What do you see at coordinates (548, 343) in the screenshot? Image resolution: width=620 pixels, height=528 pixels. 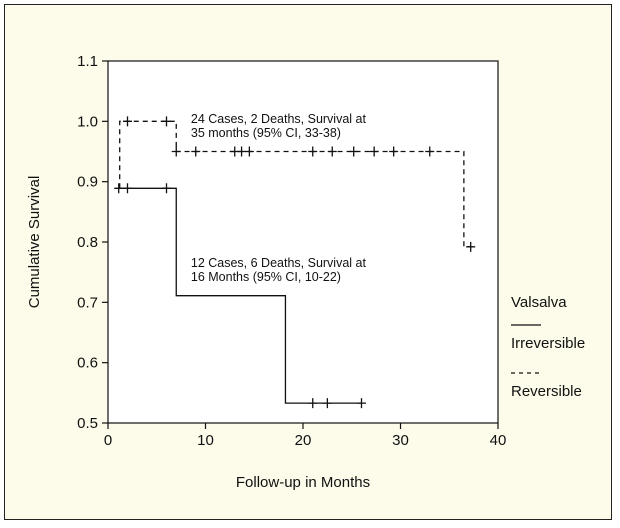 I see `legend-label-irreversible: Irreversible` at bounding box center [548, 343].